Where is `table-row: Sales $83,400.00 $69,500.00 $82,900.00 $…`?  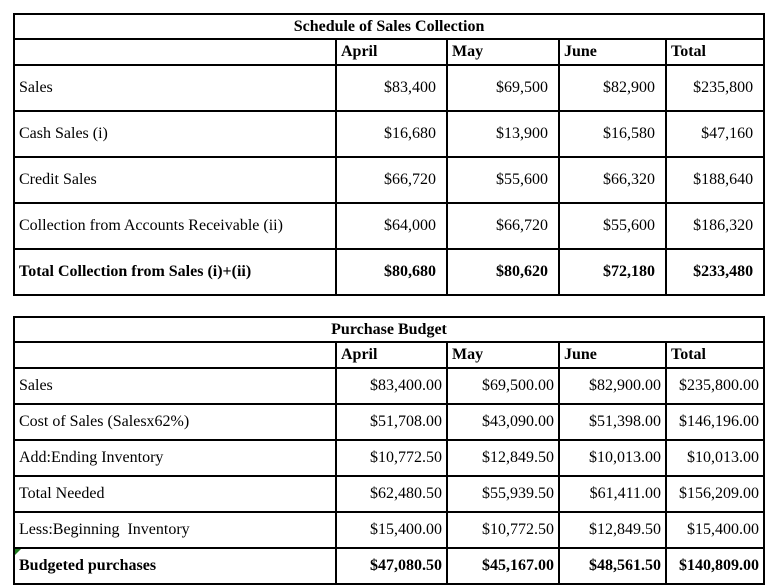 table-row: Sales $83,400.00 $69,500.00 $82,900.00 $… is located at coordinates (389, 386).